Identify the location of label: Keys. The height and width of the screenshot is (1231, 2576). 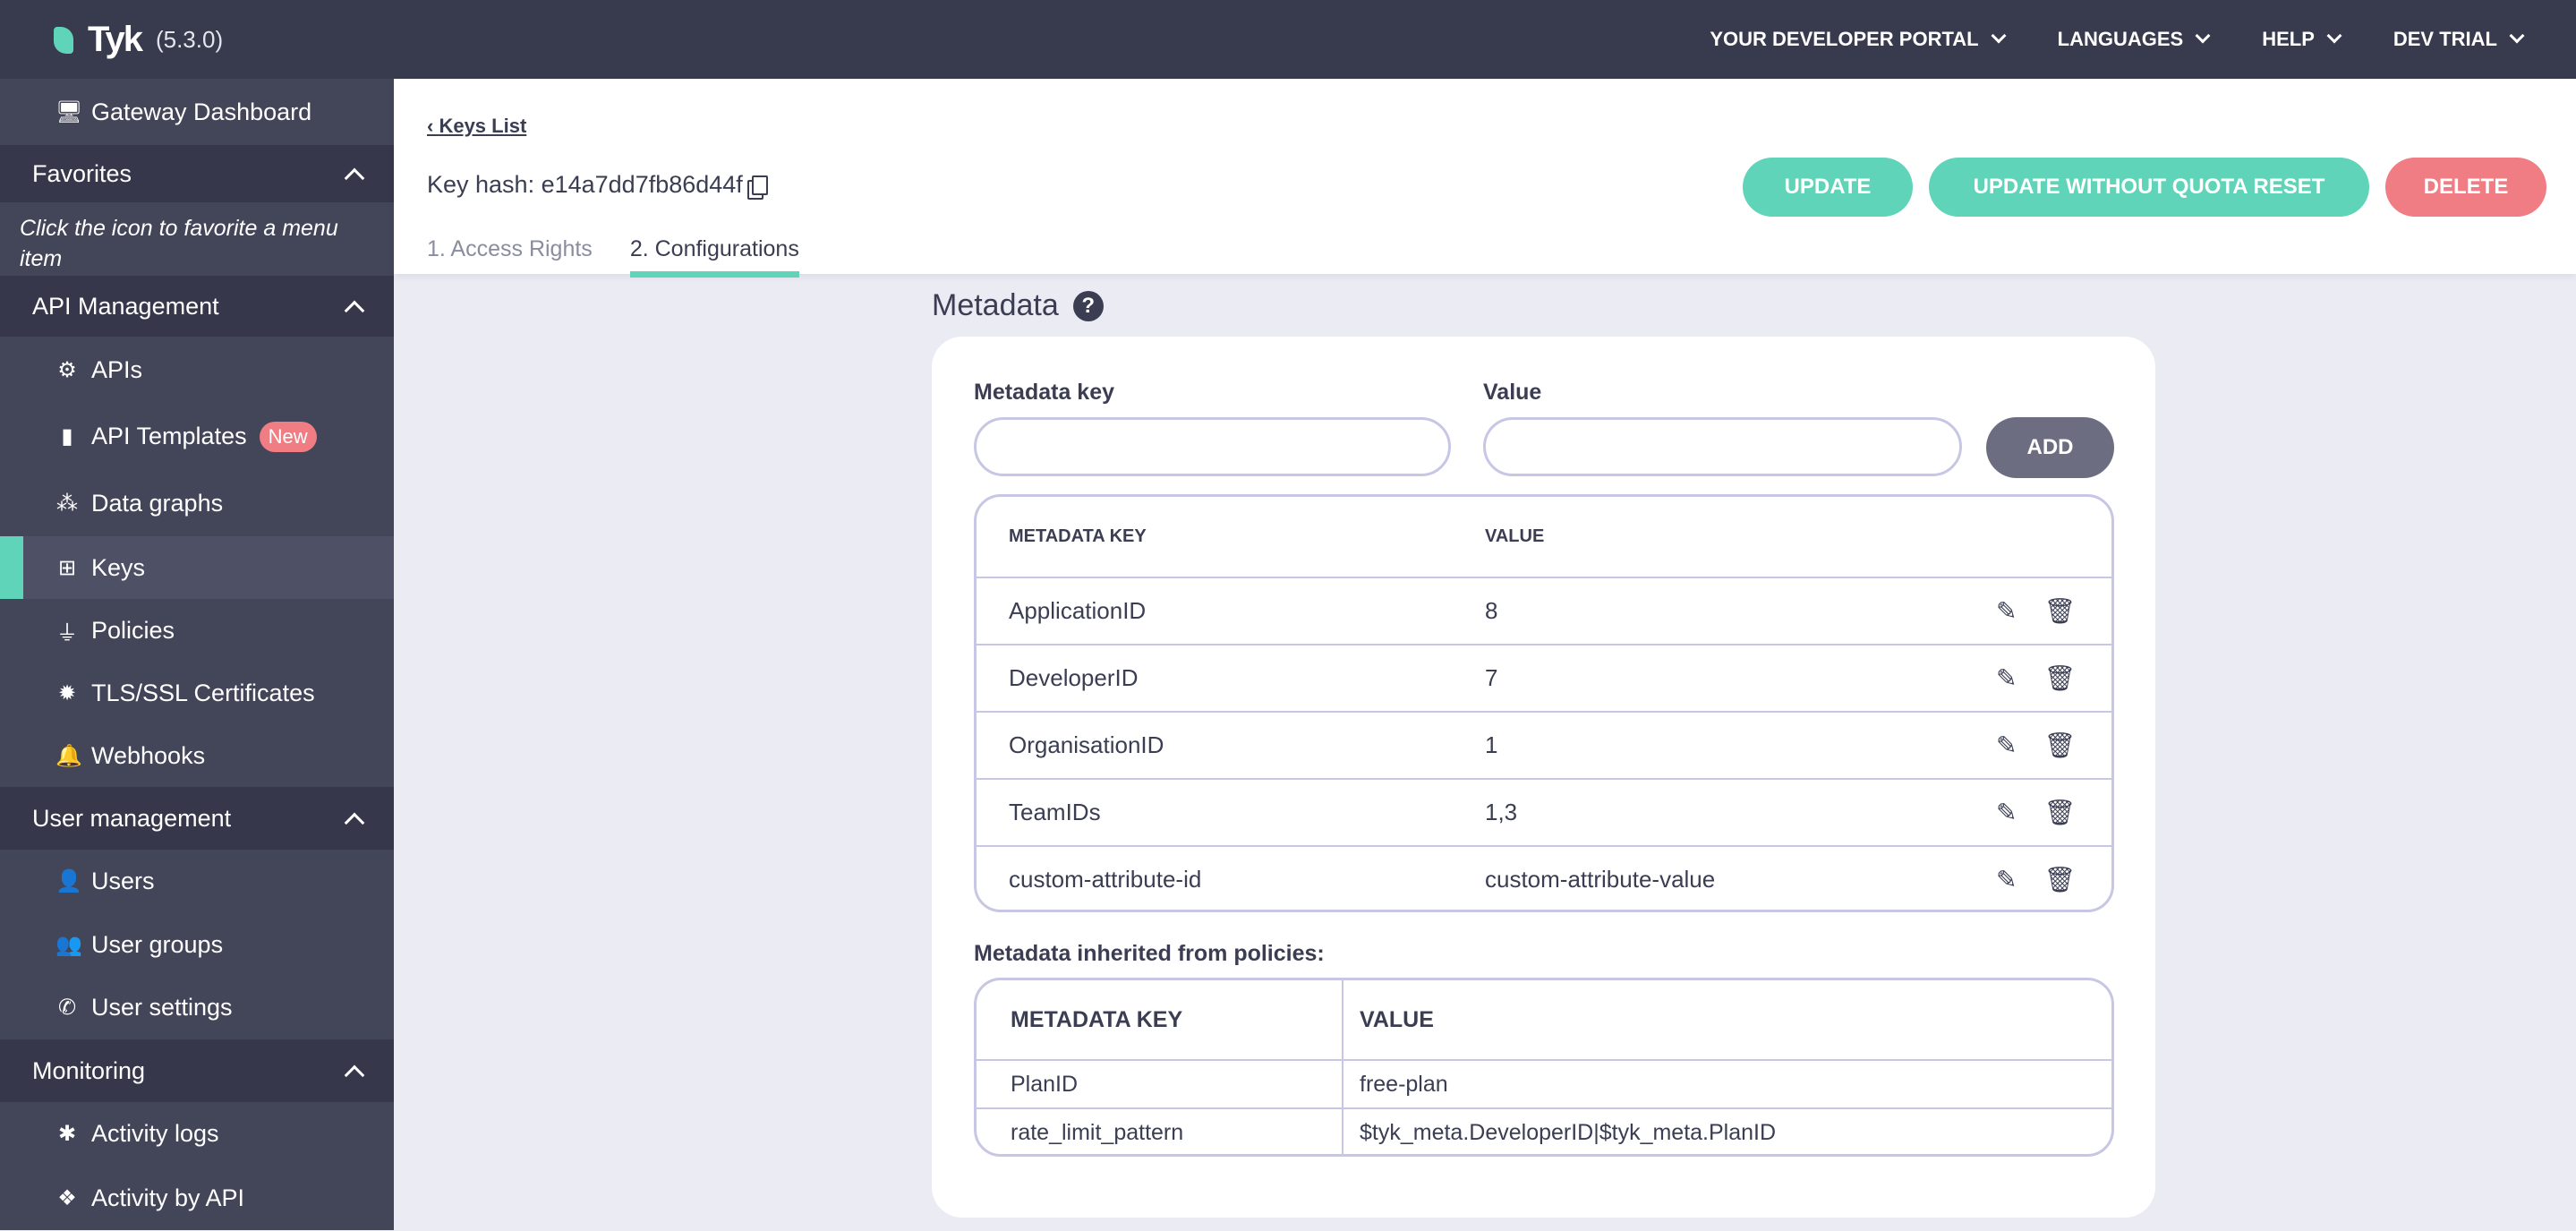
(118, 567).